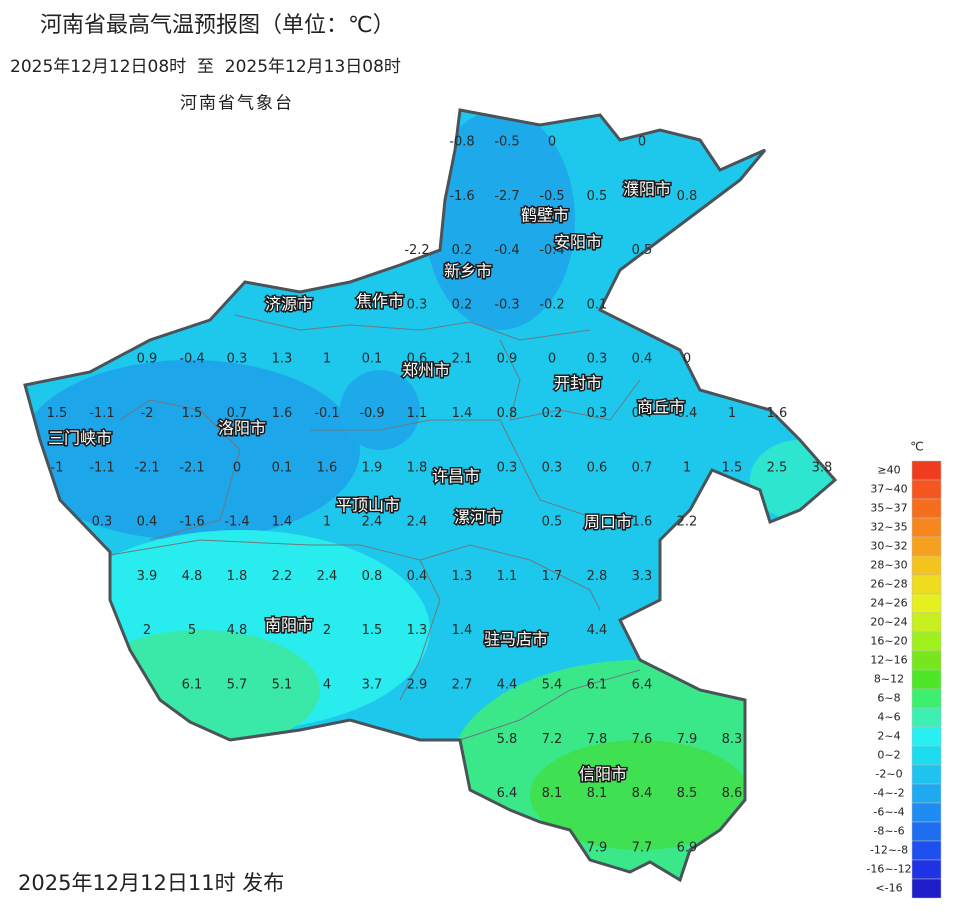 Image resolution: width=957 pixels, height=914 pixels. I want to click on grid-value: 0.8, so click(372, 576).